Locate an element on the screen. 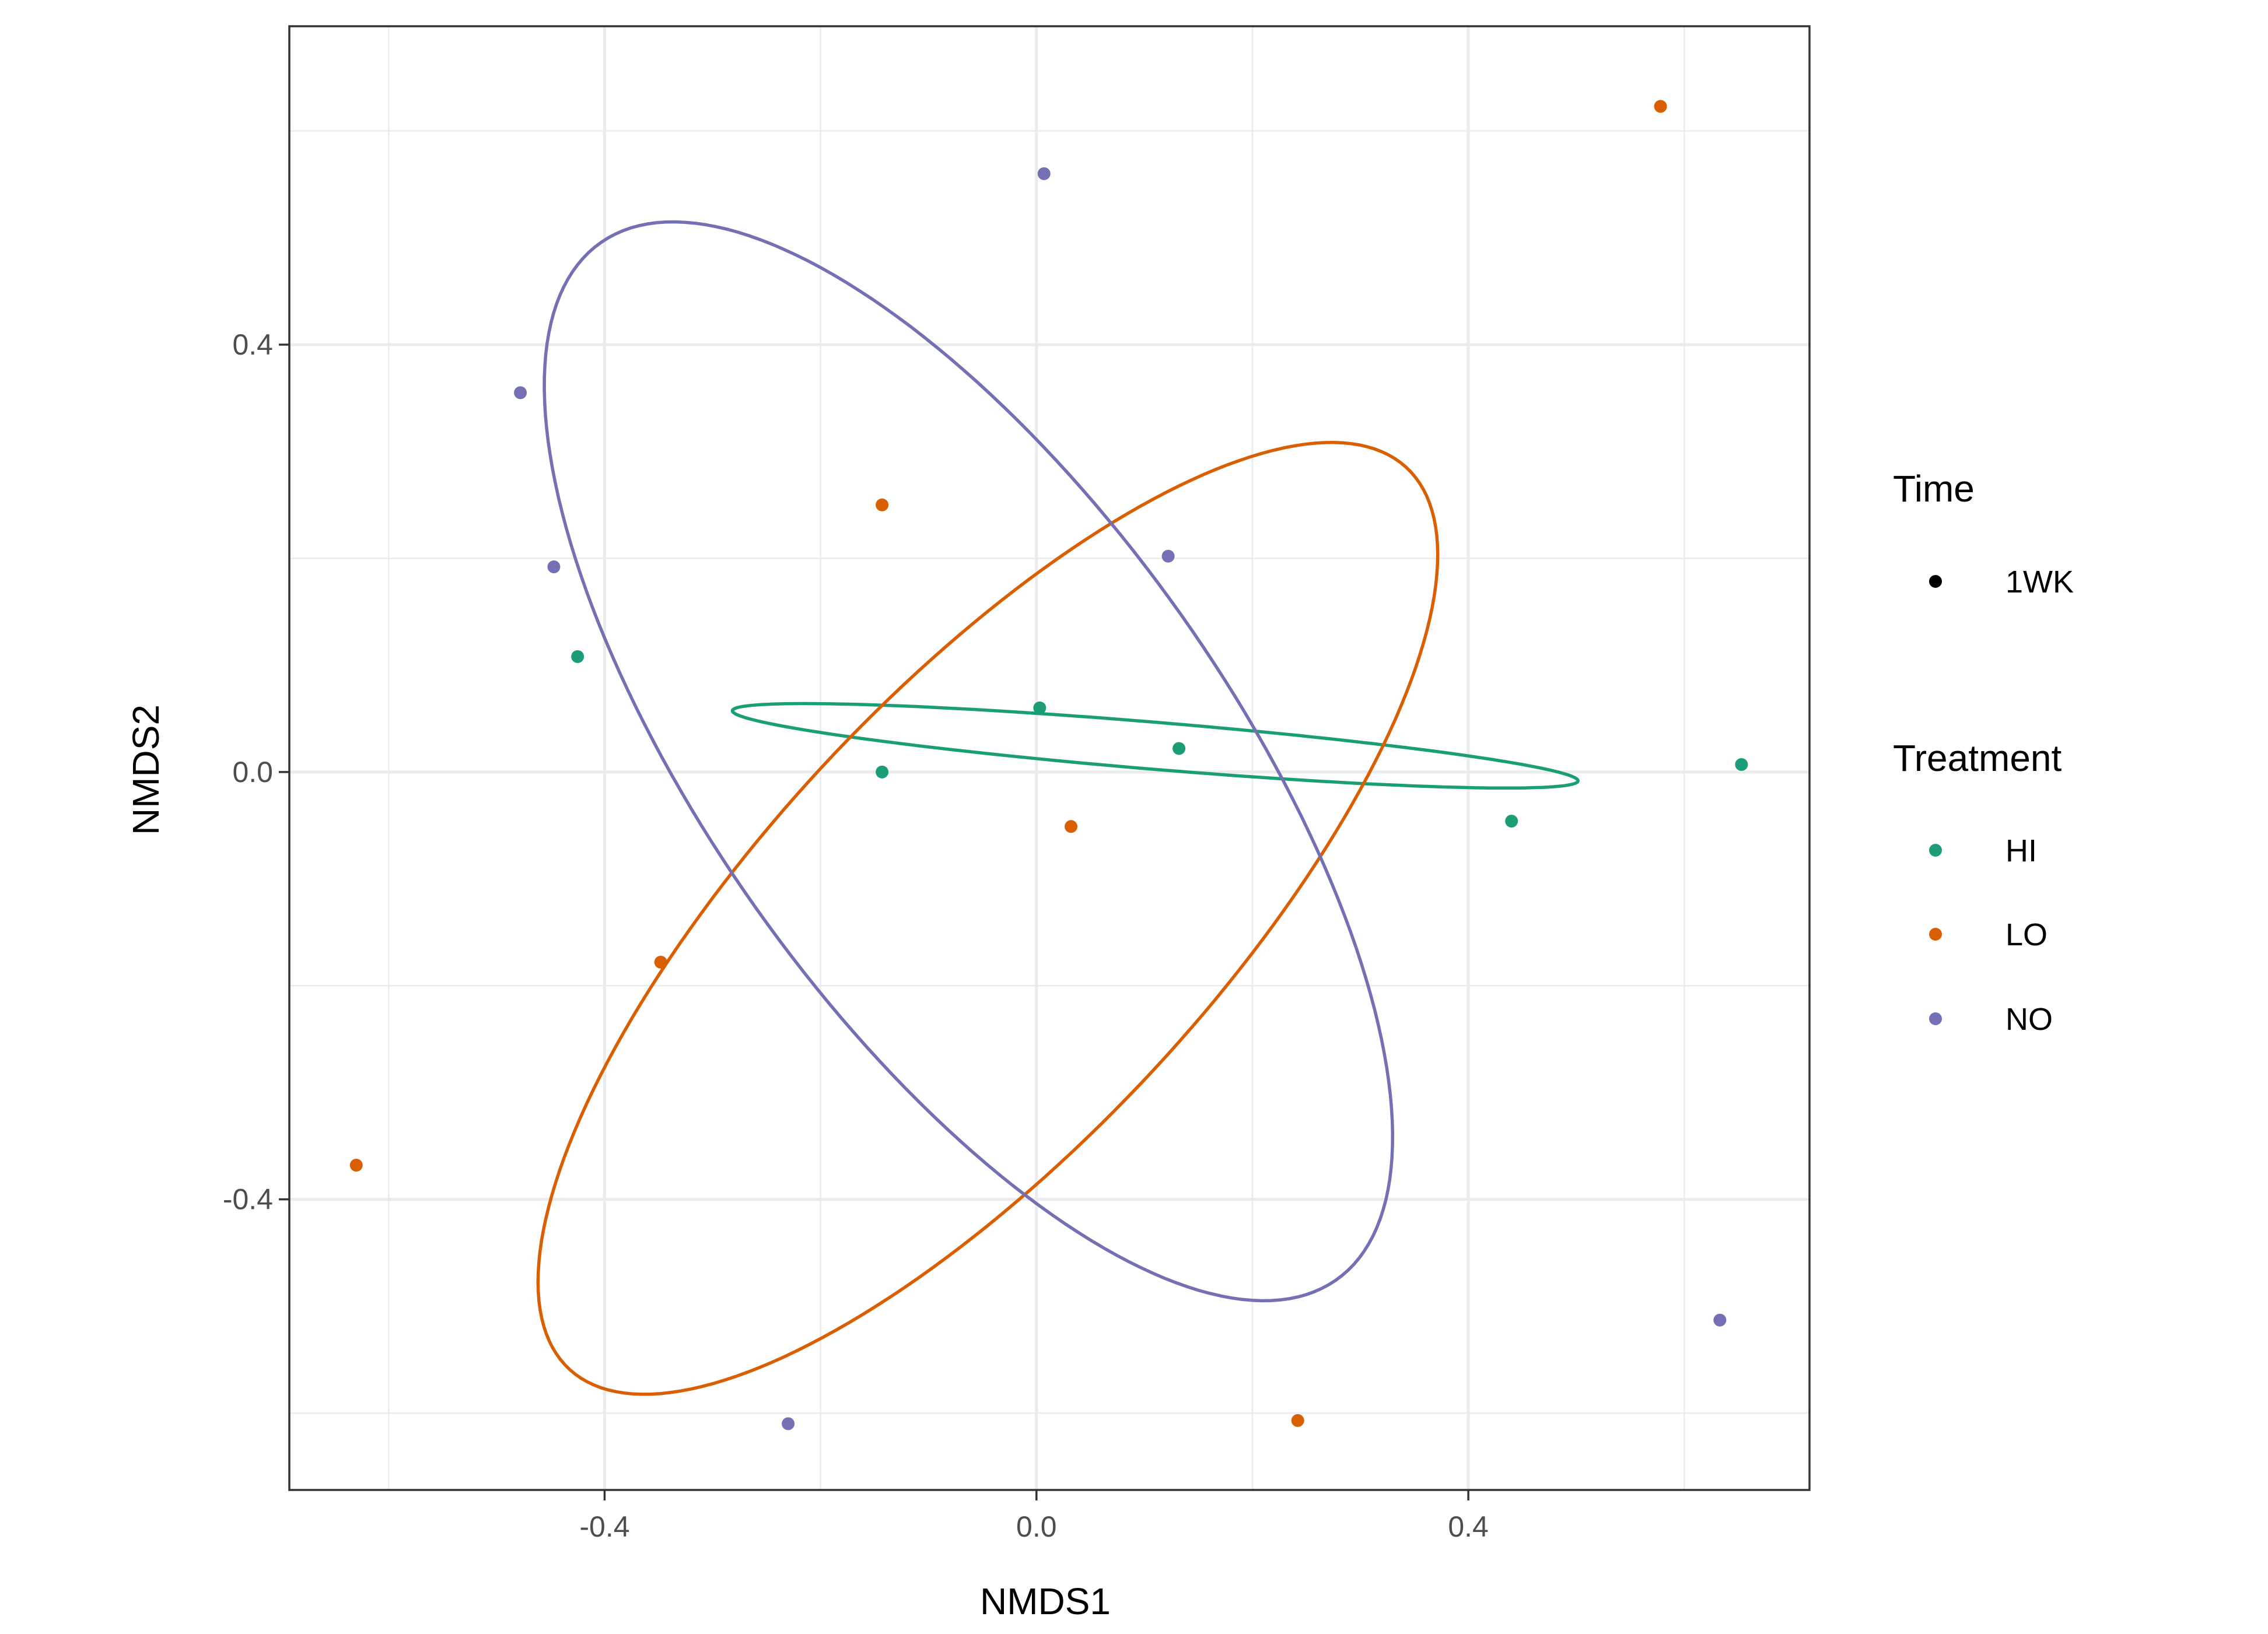  legend-treatment-title: Treatment is located at coordinates (1978, 758).